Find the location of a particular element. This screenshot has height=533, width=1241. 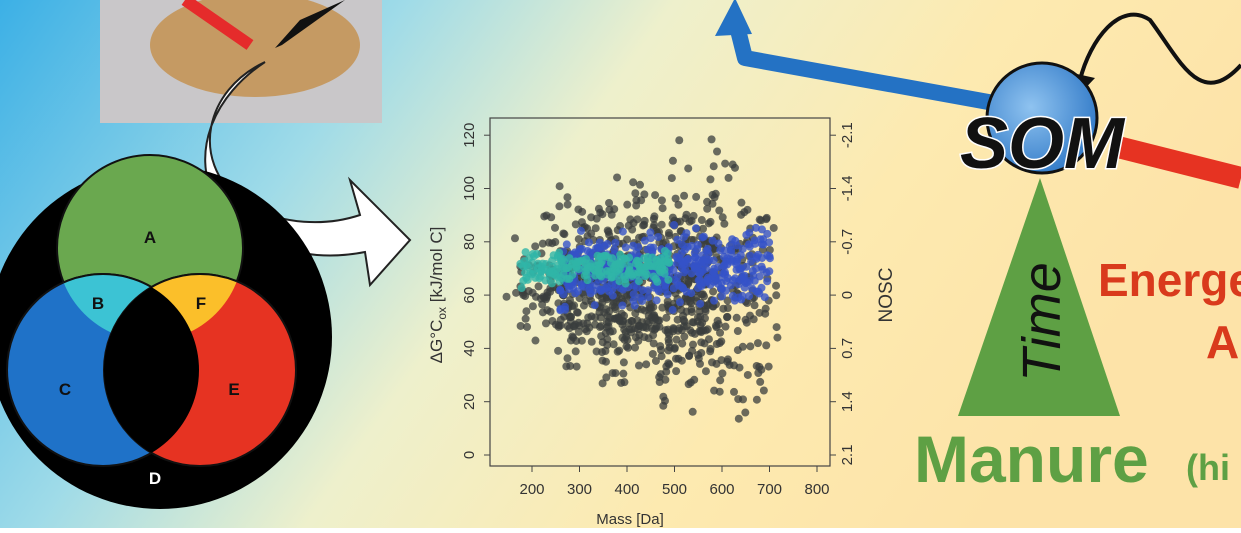

y2-tick-label: 1.4 is located at coordinates (847, 401).